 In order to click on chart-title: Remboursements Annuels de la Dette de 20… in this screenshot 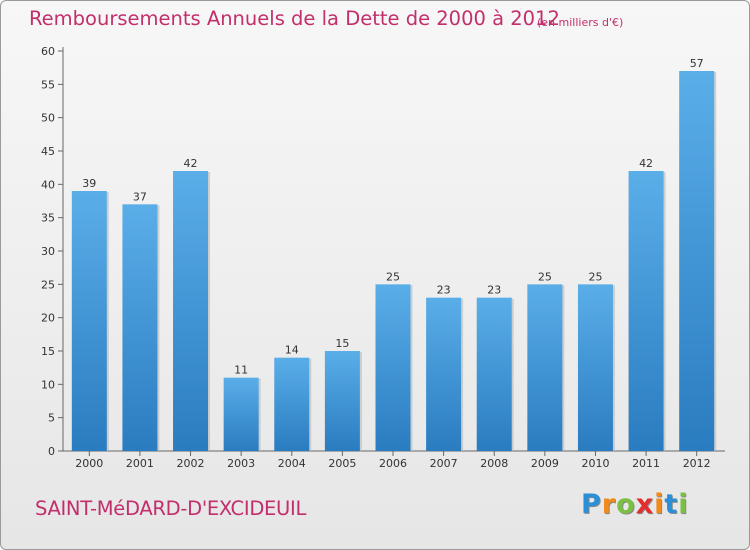, I will do `click(294, 18)`.